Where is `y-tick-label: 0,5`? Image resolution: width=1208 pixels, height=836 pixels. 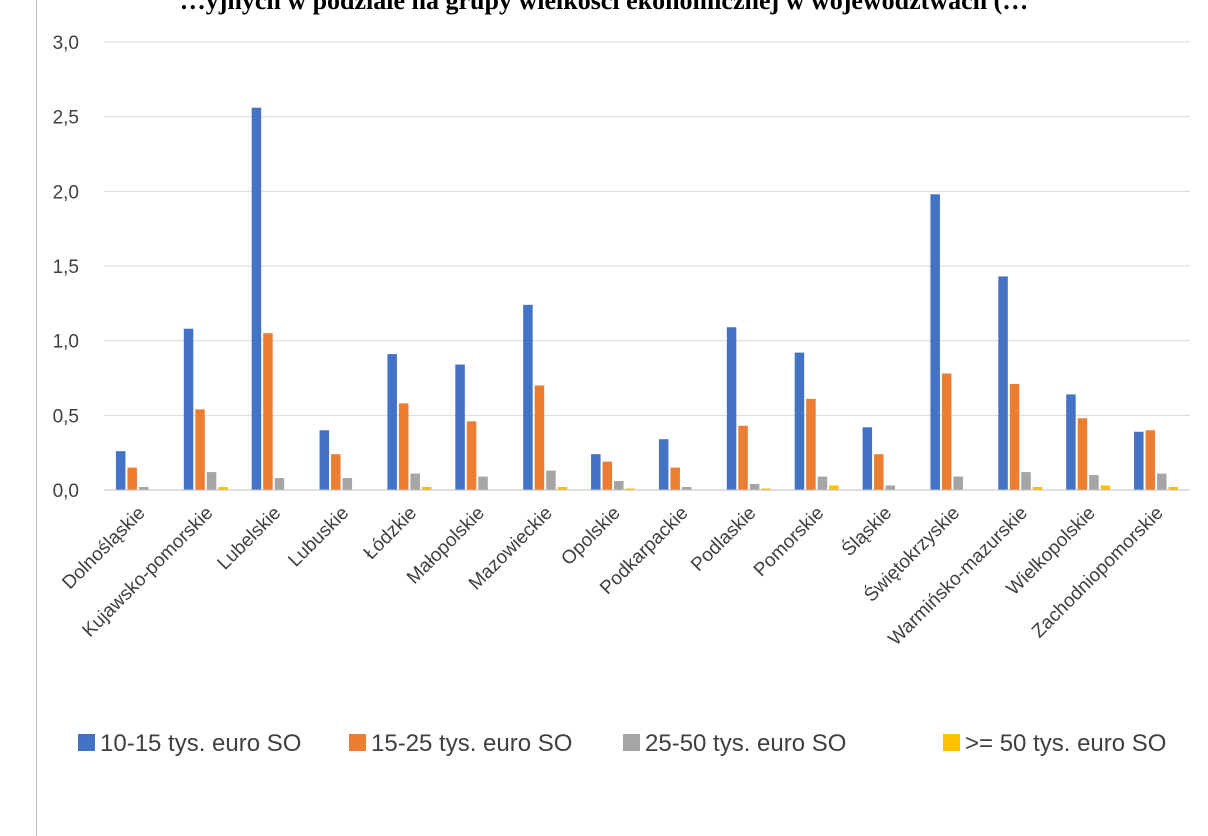
y-tick-label: 0,5 is located at coordinates (66, 416).